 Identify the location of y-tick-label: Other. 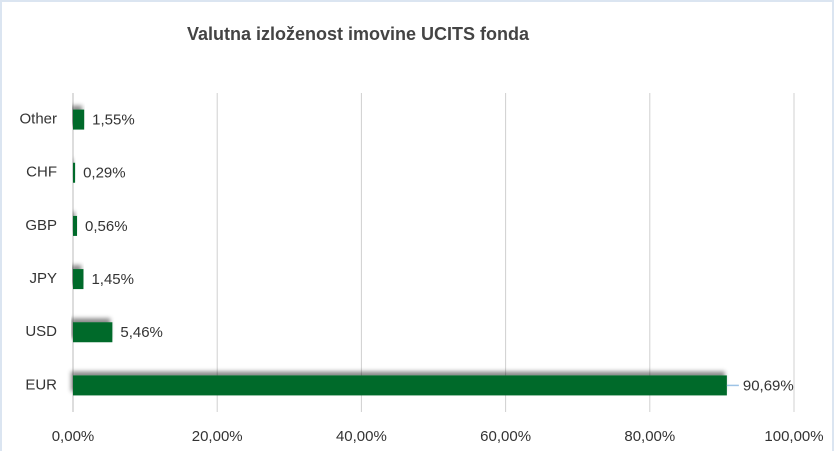
(38, 119).